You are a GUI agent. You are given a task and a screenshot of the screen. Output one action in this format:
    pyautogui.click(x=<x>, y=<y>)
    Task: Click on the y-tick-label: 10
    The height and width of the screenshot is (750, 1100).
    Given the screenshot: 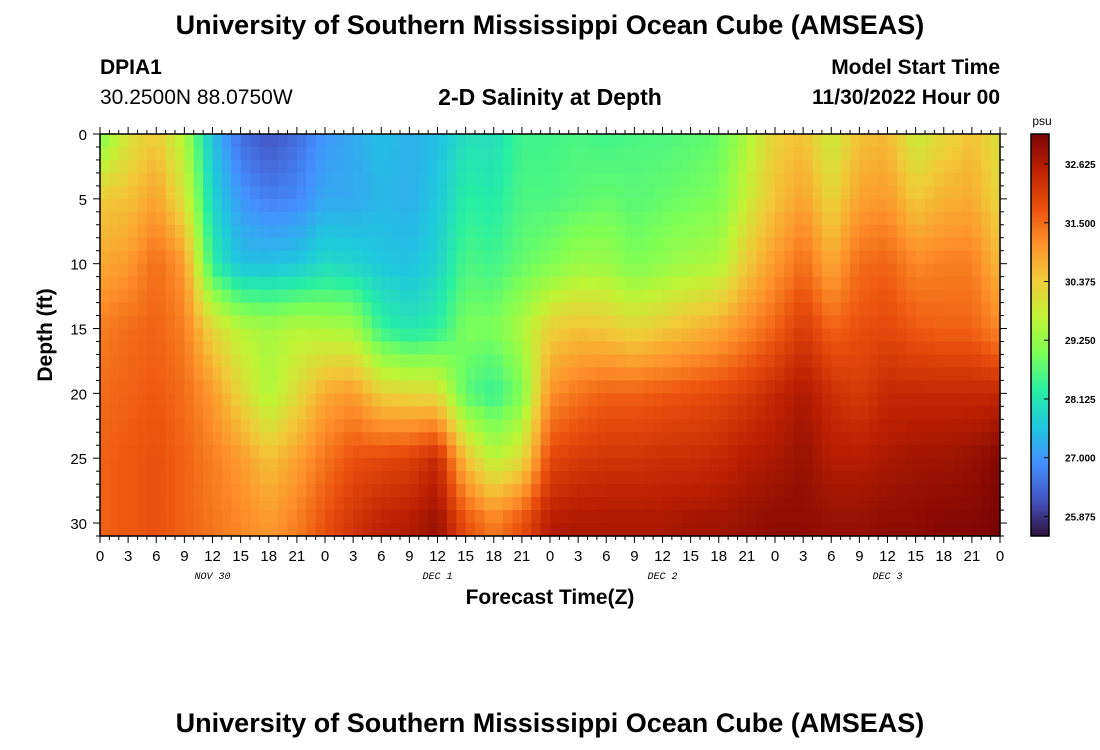 What is the action you would take?
    pyautogui.click(x=78, y=265)
    